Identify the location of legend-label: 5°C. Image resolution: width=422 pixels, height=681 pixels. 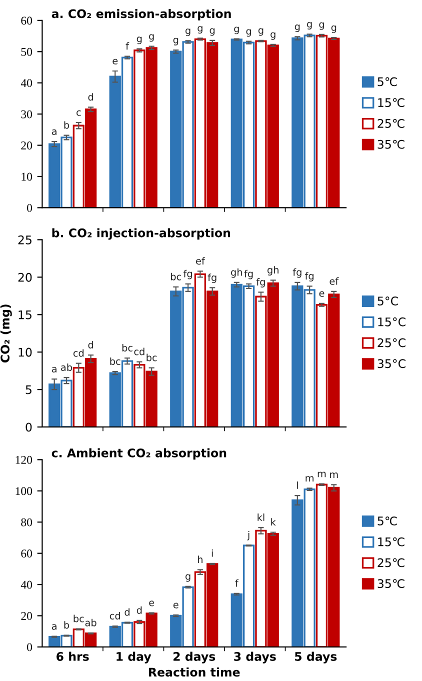
(388, 301).